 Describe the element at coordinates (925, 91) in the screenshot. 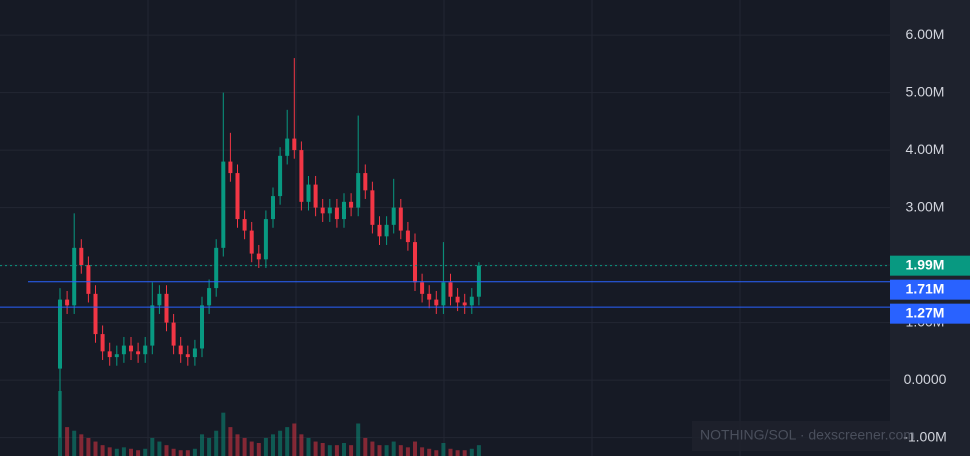

I see `y-tick-label: 5.00M` at that location.